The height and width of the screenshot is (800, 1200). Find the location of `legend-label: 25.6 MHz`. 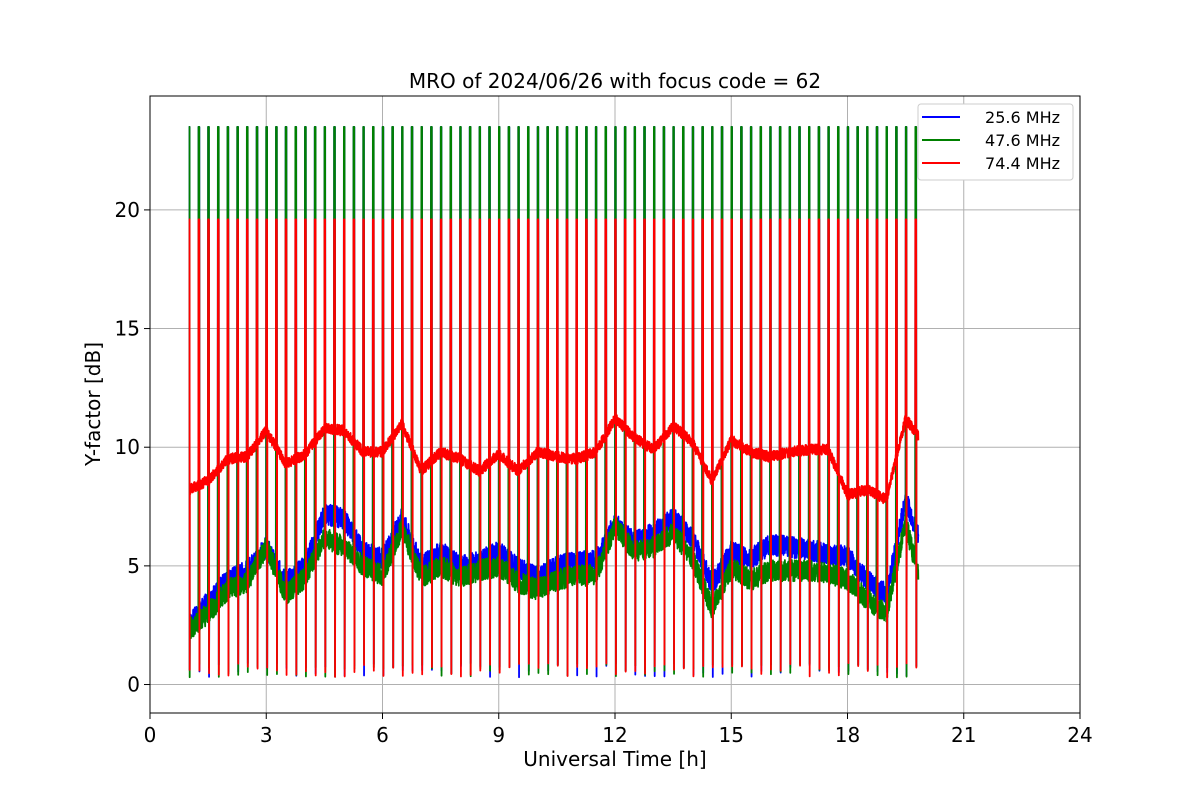

legend-label: 25.6 MHz is located at coordinates (1022, 117).